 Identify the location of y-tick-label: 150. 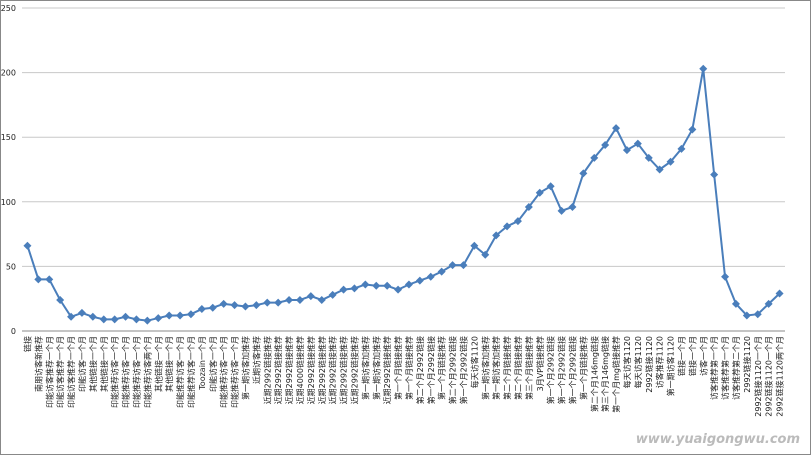
(8, 137).